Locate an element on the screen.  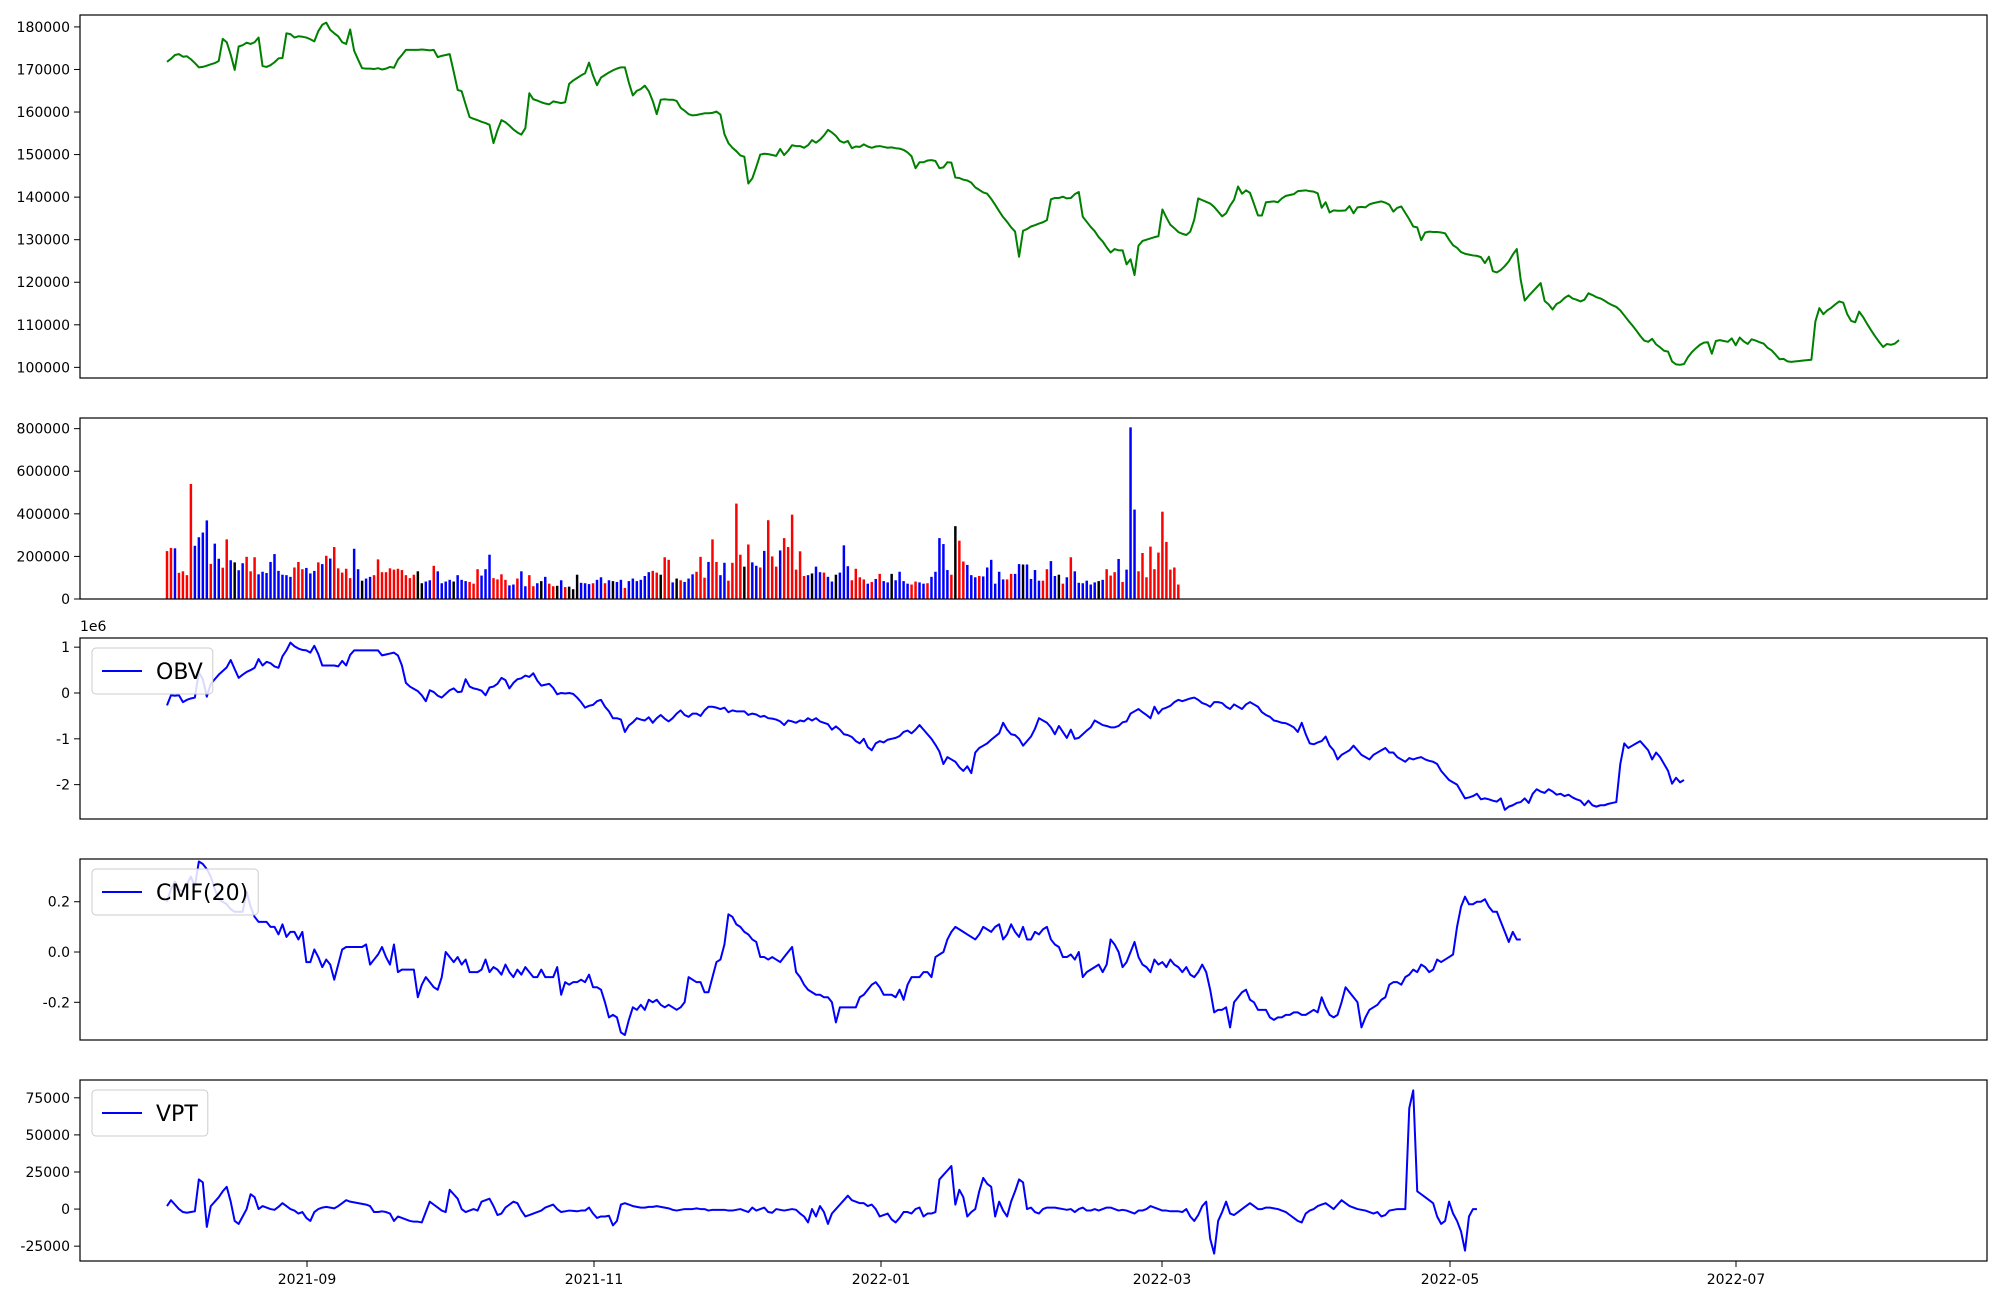
y-tick-label: 160000 is located at coordinates (43, 113).